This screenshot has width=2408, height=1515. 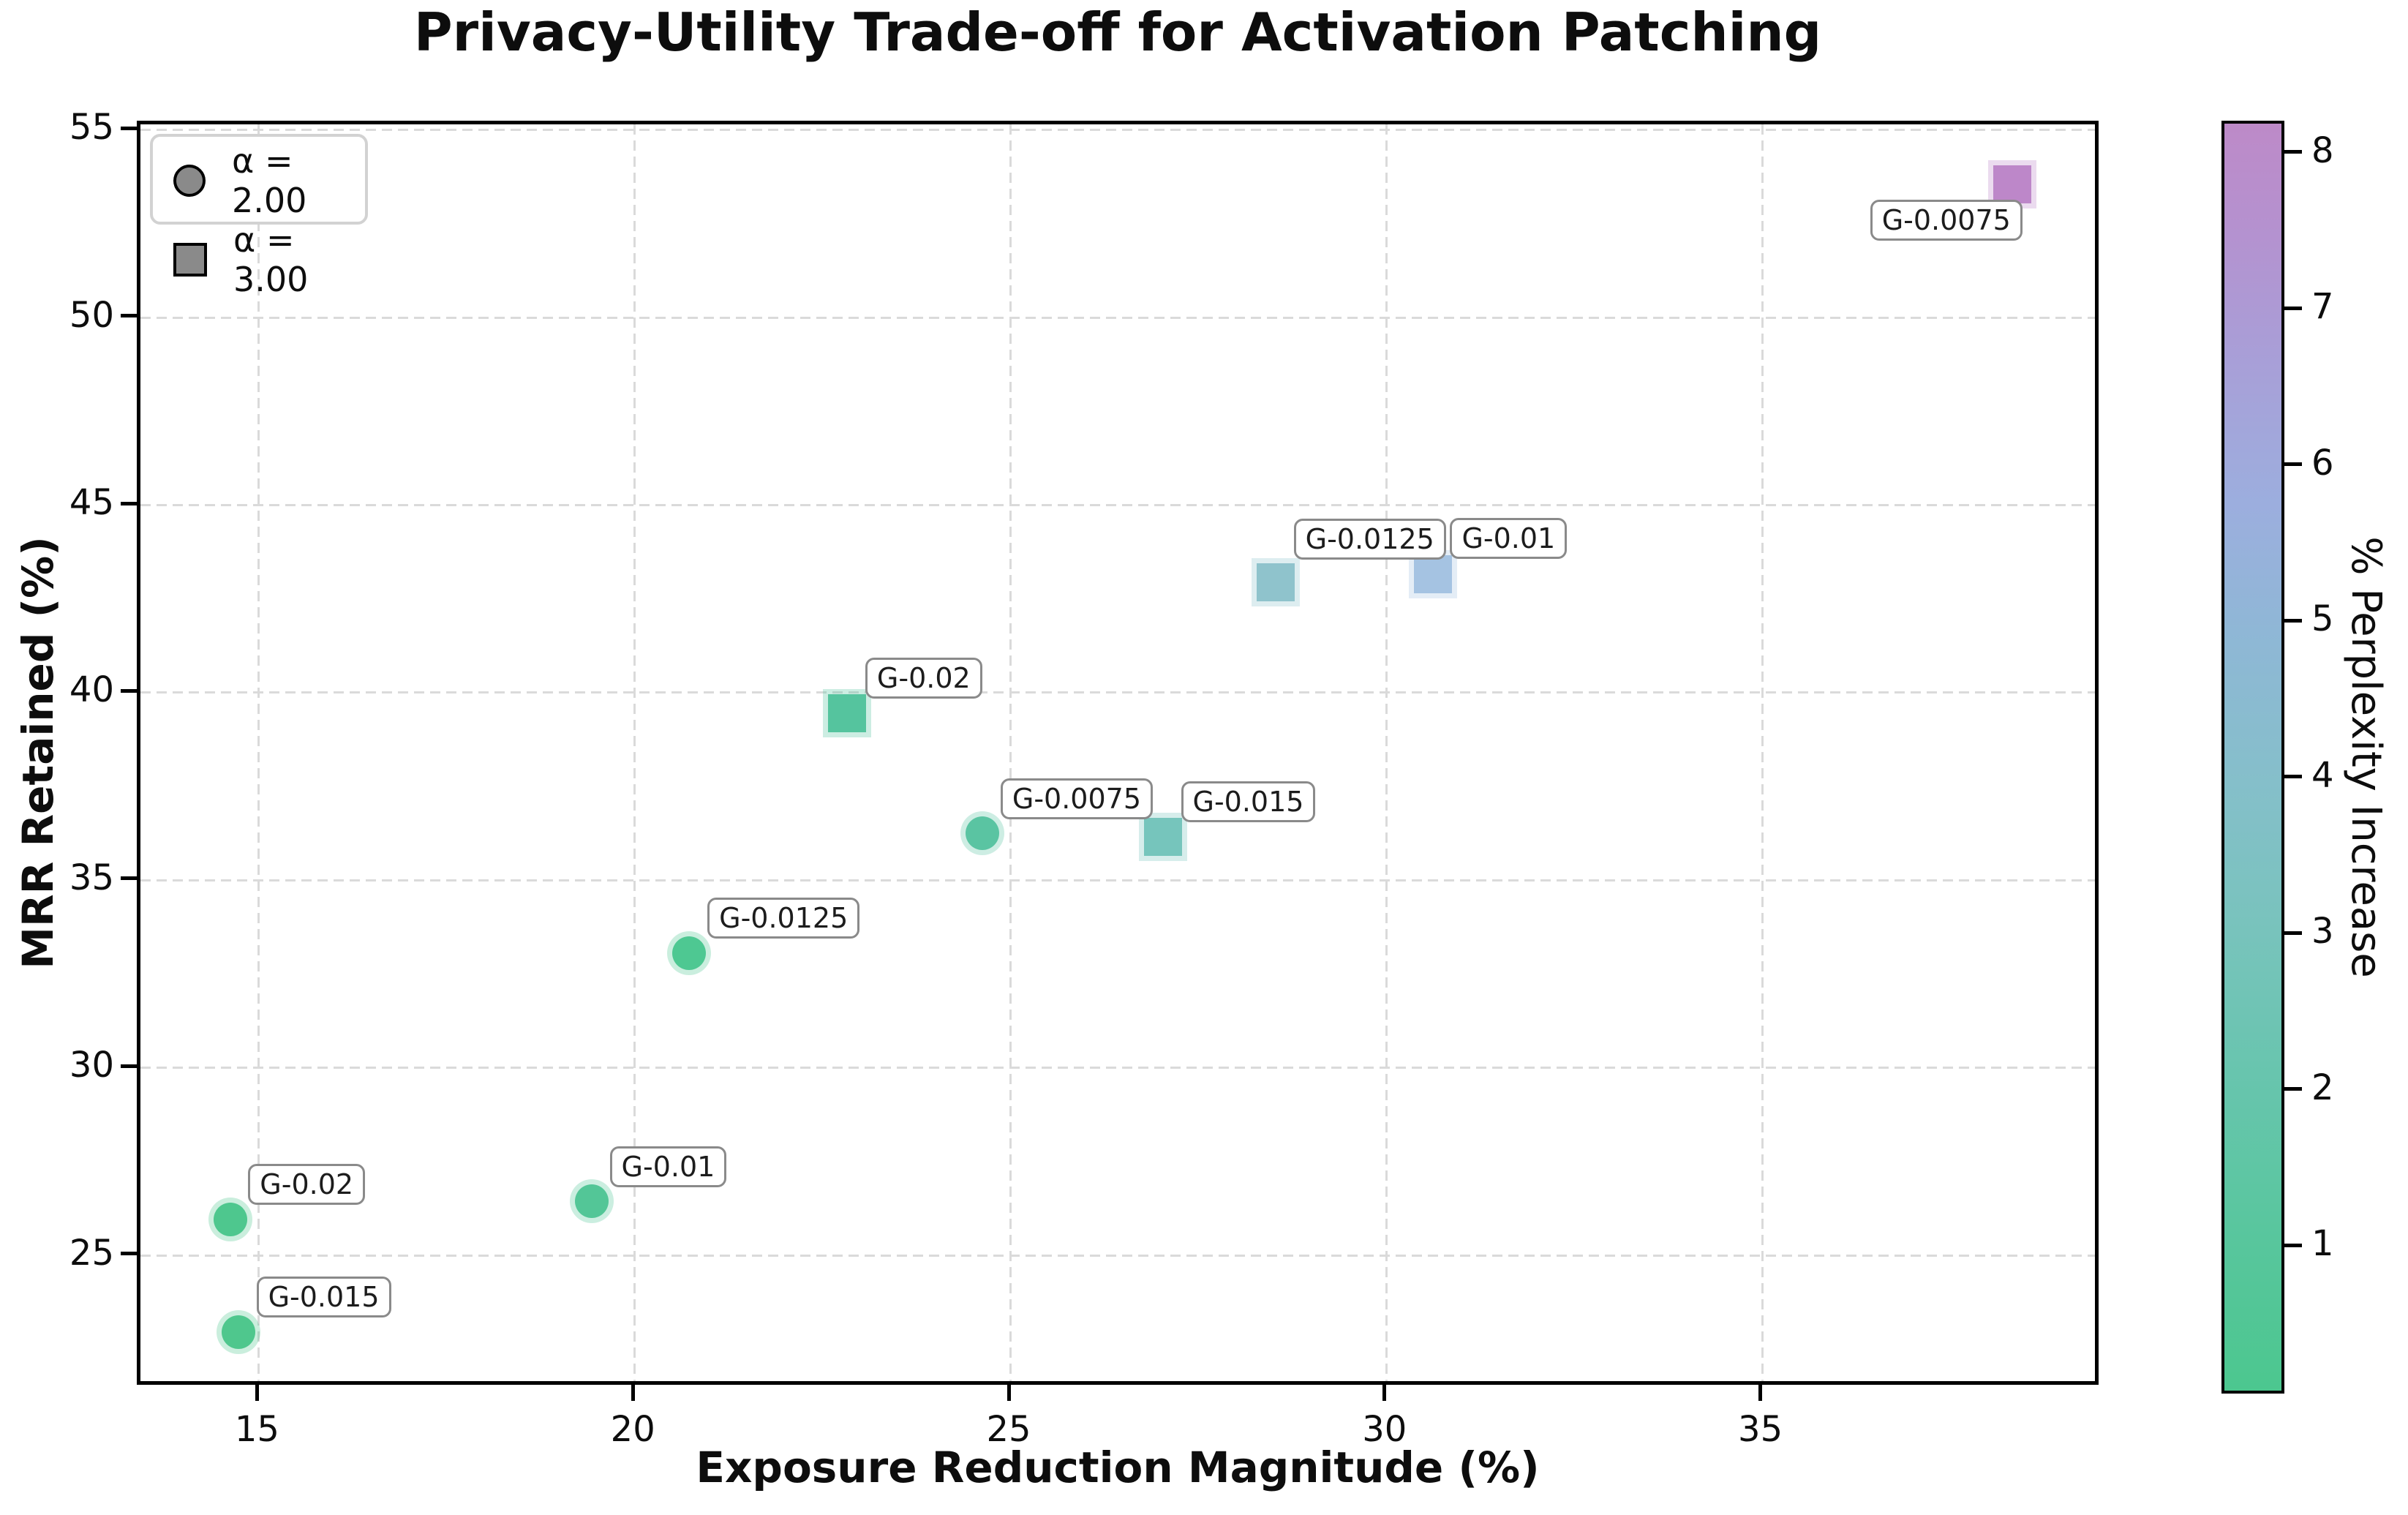 I want to click on y-tick-label: 45, so click(x=92, y=502).